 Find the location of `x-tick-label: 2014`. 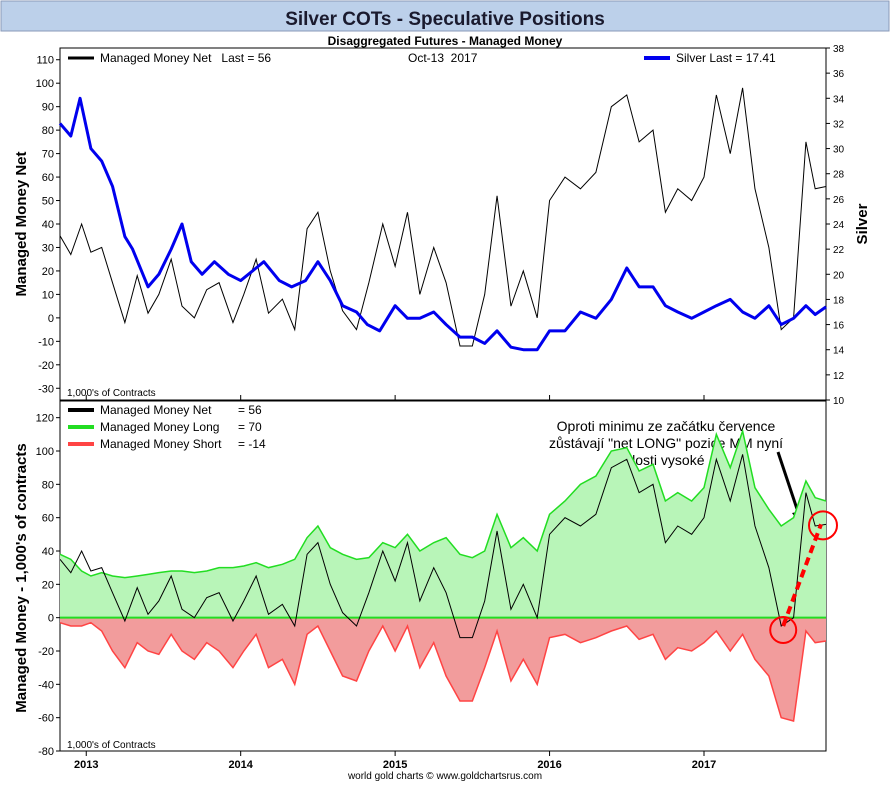

x-tick-label: 2014 is located at coordinates (240, 765).